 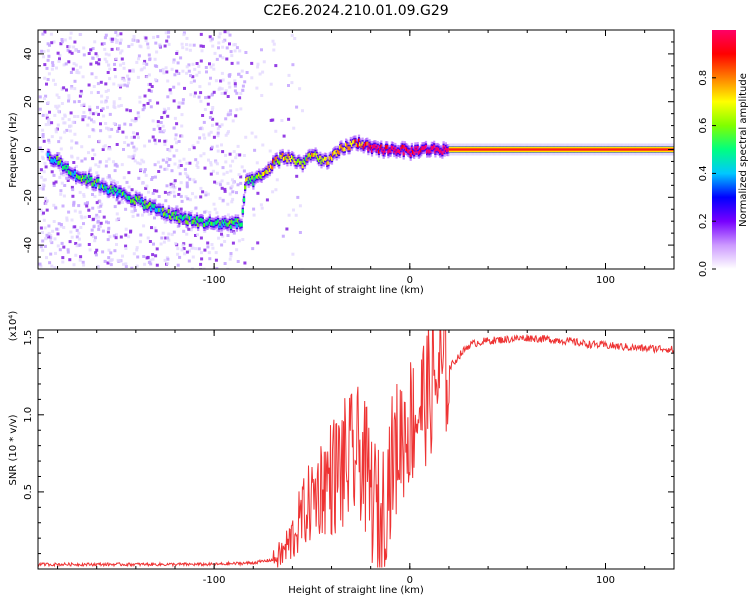 I want to click on spectrogram-ylabel: Frequency (Hz), so click(x=13, y=150).